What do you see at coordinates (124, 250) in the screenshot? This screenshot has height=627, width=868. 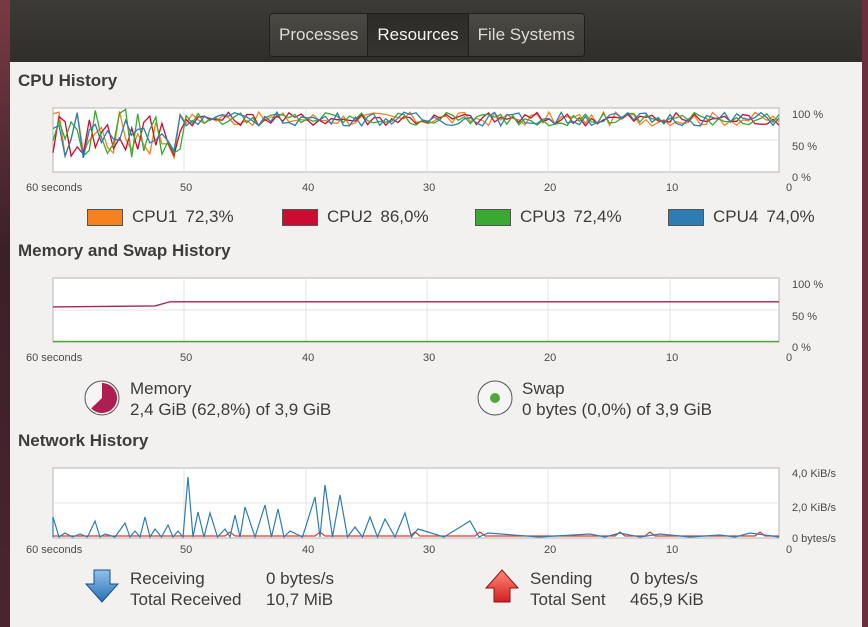 I see `memory-history-title: Memory and Swap History` at bounding box center [124, 250].